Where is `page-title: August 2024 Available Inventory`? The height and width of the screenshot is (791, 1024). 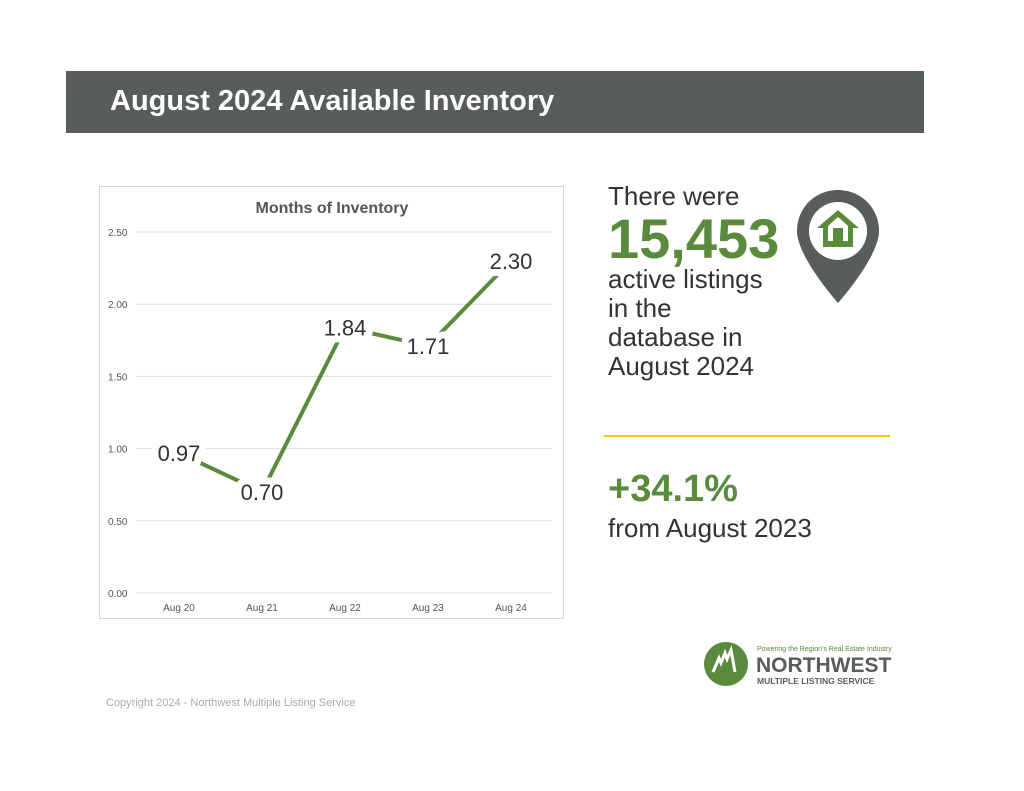
page-title: August 2024 Available Inventory is located at coordinates (332, 101).